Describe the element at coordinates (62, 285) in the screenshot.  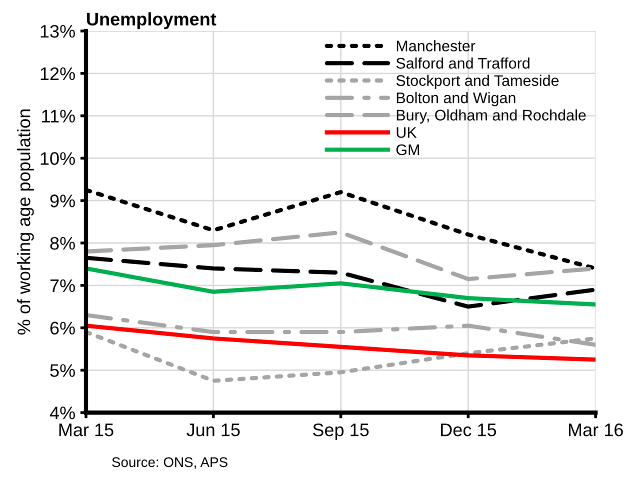
I see `y-tick-label: 7%` at that location.